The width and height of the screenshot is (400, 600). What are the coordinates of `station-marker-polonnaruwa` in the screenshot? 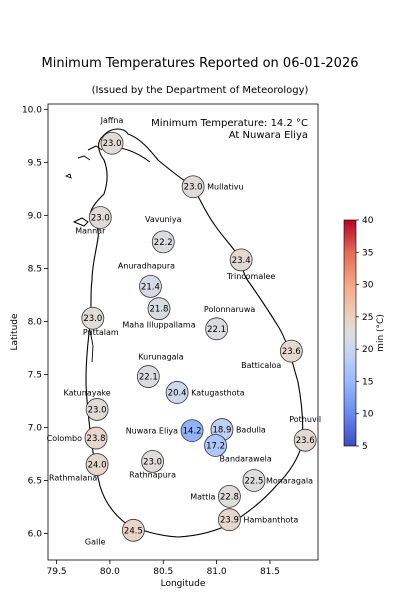 It's located at (217, 329).